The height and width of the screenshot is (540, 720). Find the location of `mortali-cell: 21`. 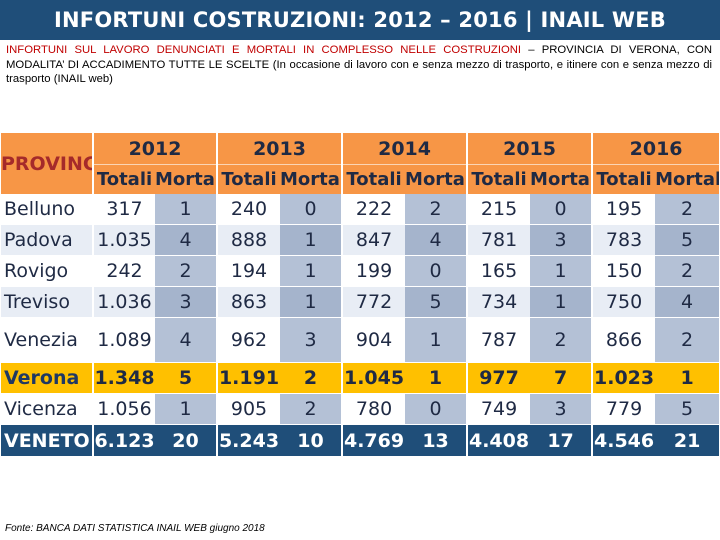

mortali-cell: 21 is located at coordinates (687, 440).